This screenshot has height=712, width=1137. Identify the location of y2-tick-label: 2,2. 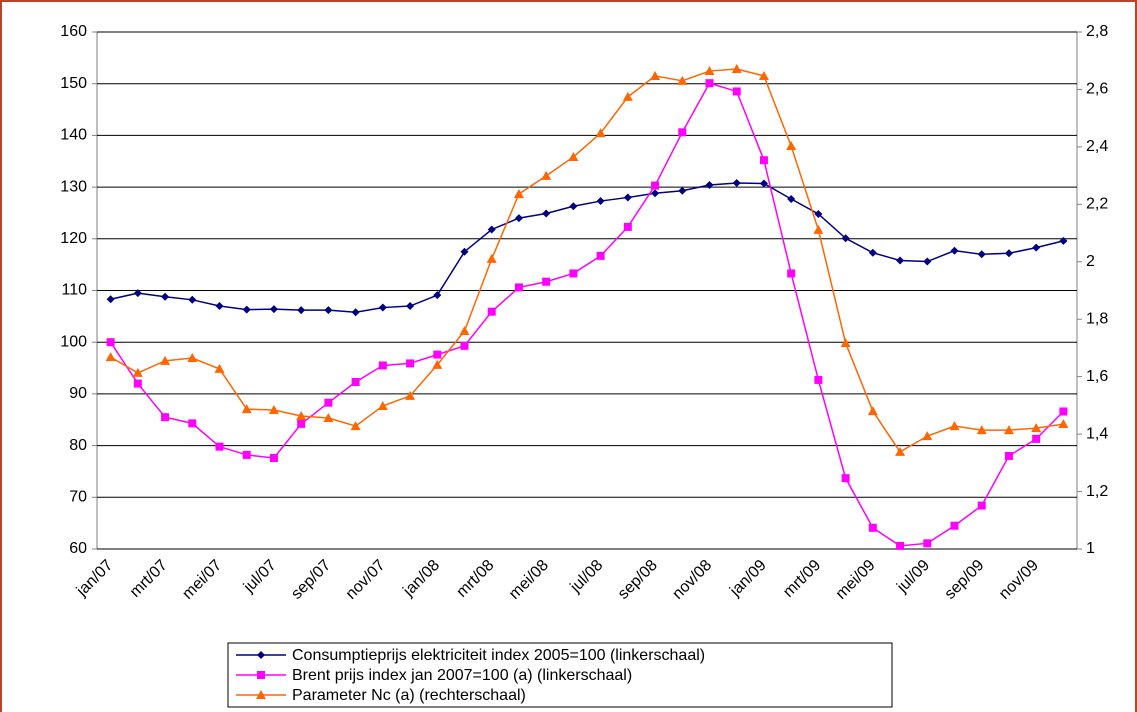
(1097, 204).